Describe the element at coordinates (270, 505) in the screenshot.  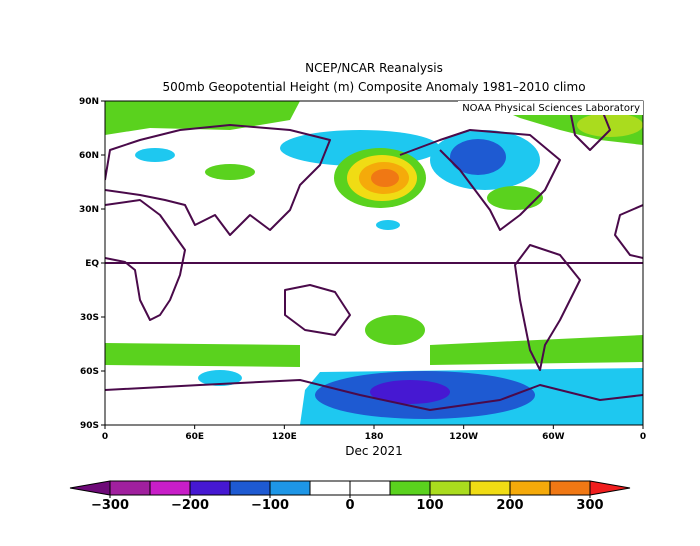
I see `colorbar-tick-label: −100` at that location.